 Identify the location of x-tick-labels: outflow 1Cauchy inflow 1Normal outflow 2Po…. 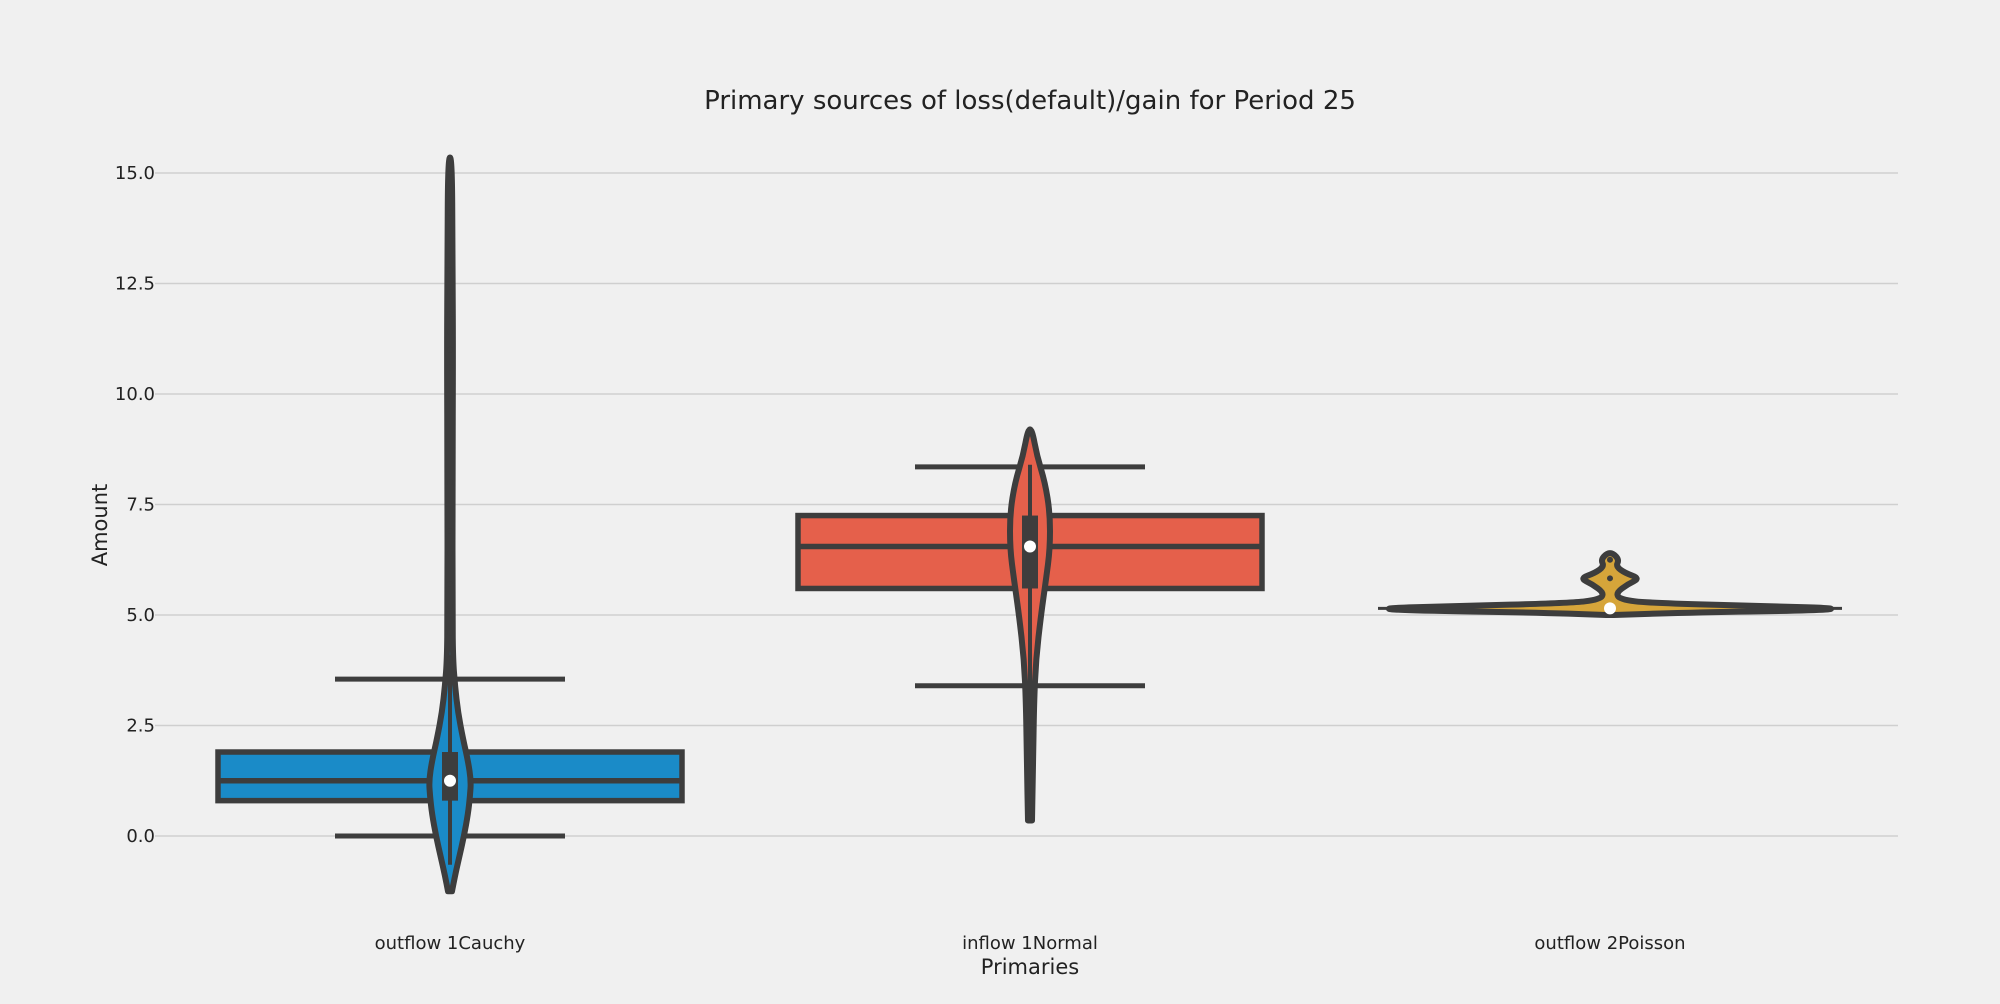
(1030, 943).